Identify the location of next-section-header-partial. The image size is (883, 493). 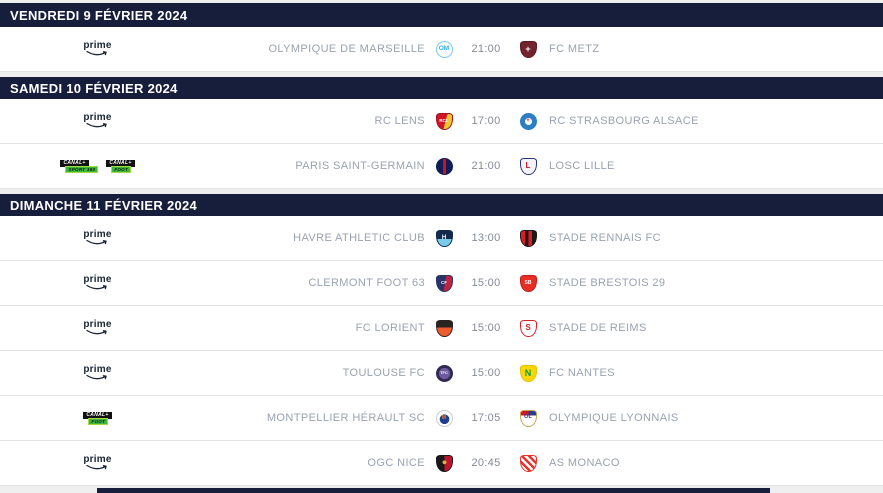
(433, 490).